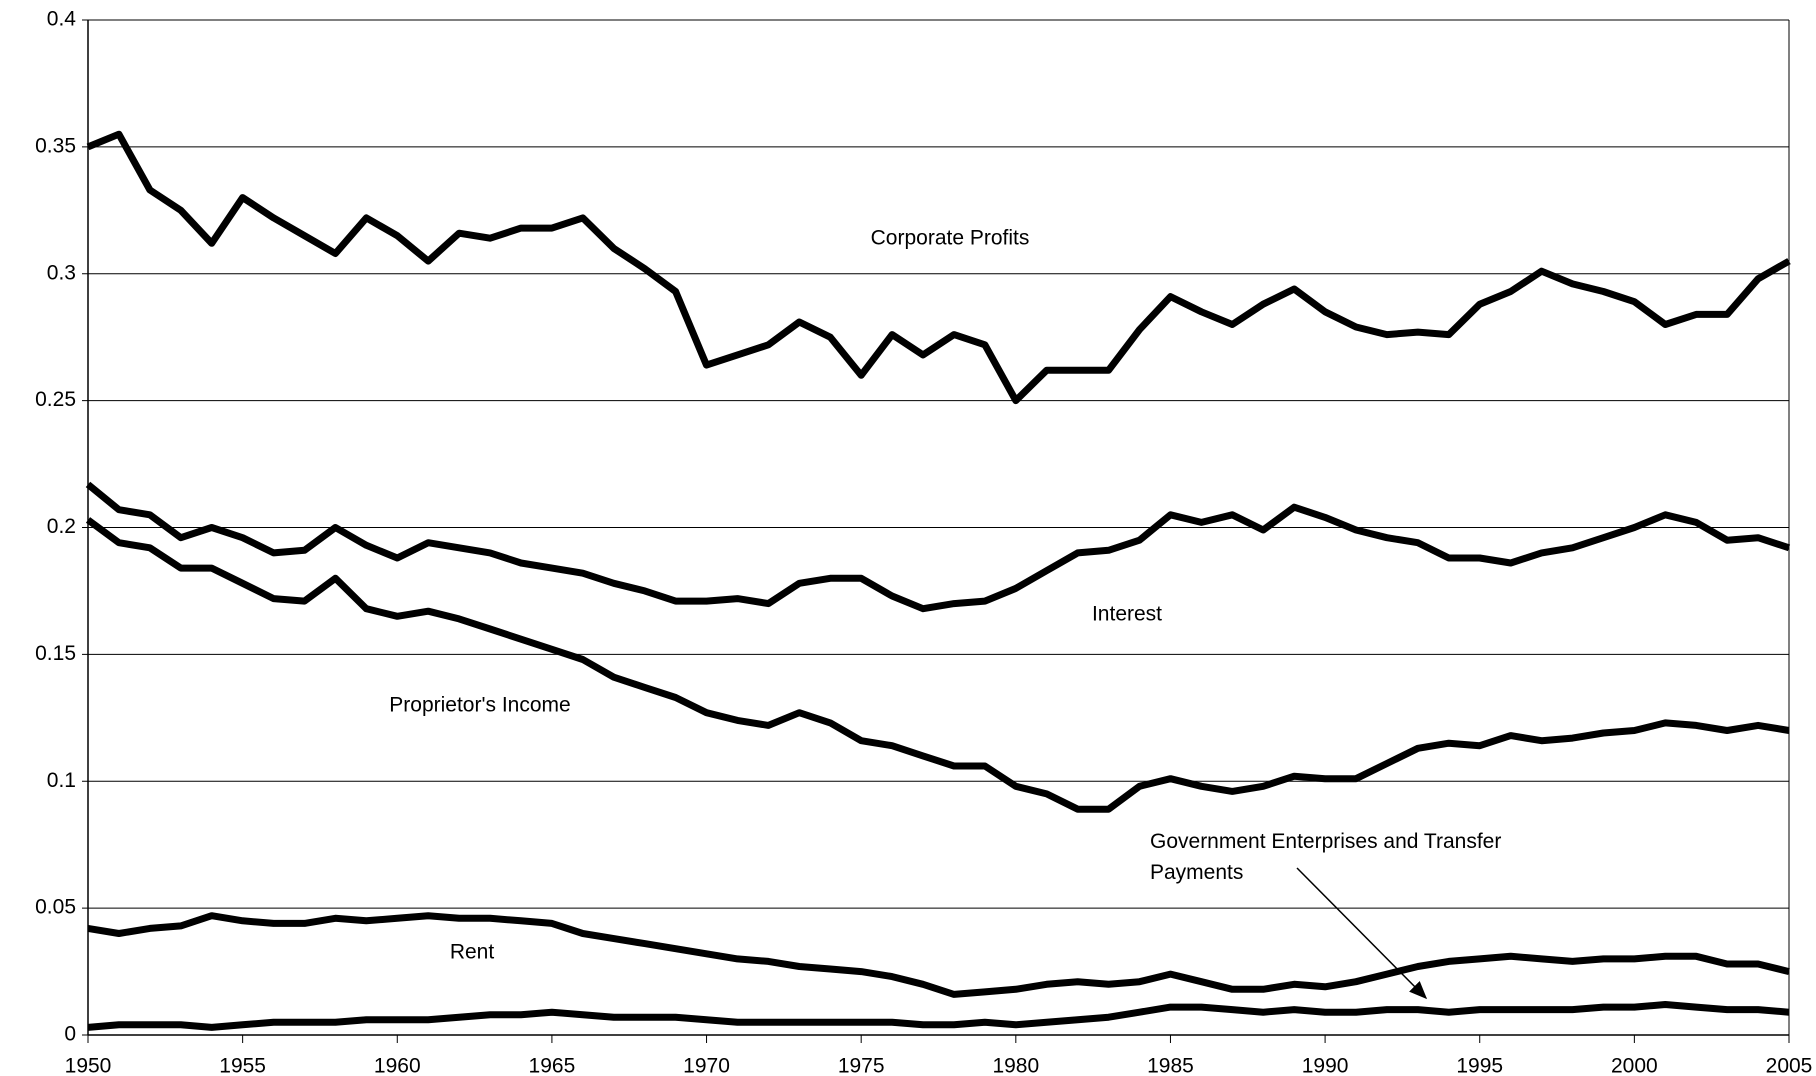  What do you see at coordinates (1634, 1065) in the screenshot?
I see `x-tick-label: 2000` at bounding box center [1634, 1065].